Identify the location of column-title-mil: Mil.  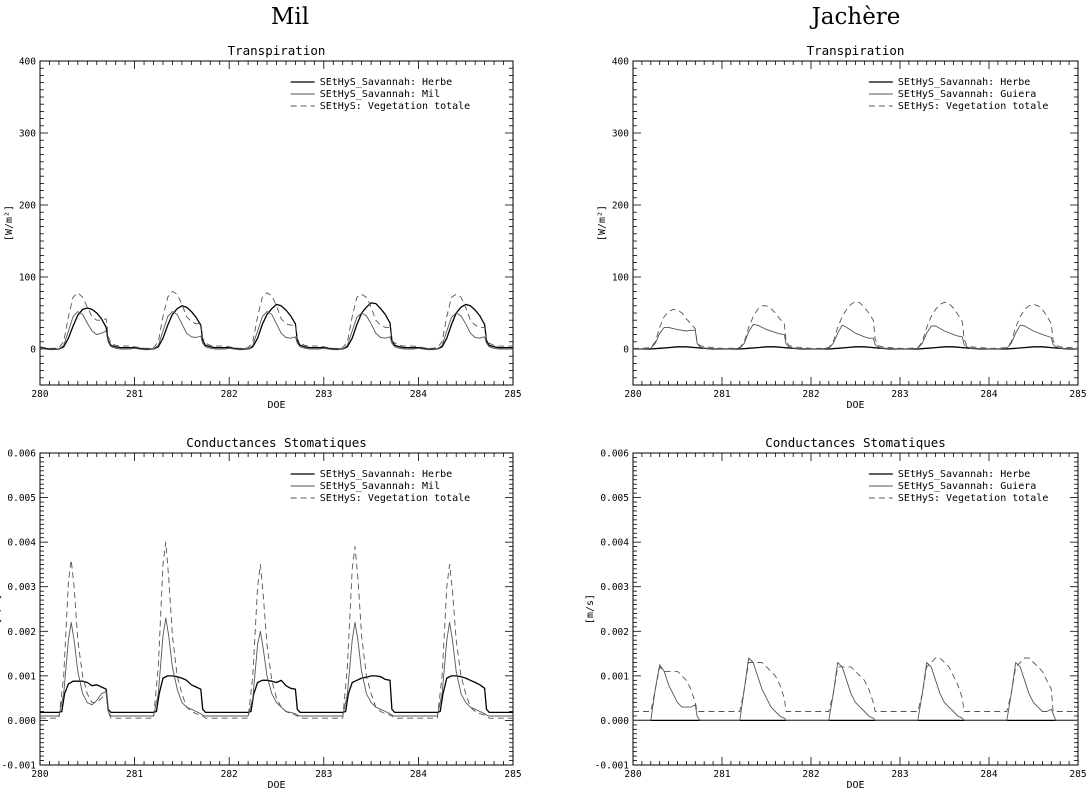
(290, 17).